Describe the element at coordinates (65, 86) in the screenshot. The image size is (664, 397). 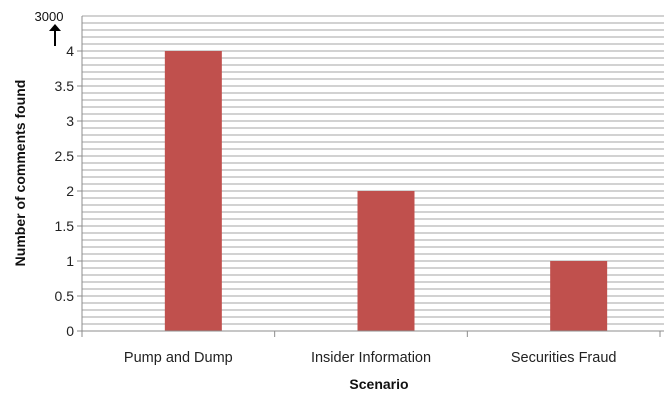
I see `y-tick-label: 3.5` at that location.